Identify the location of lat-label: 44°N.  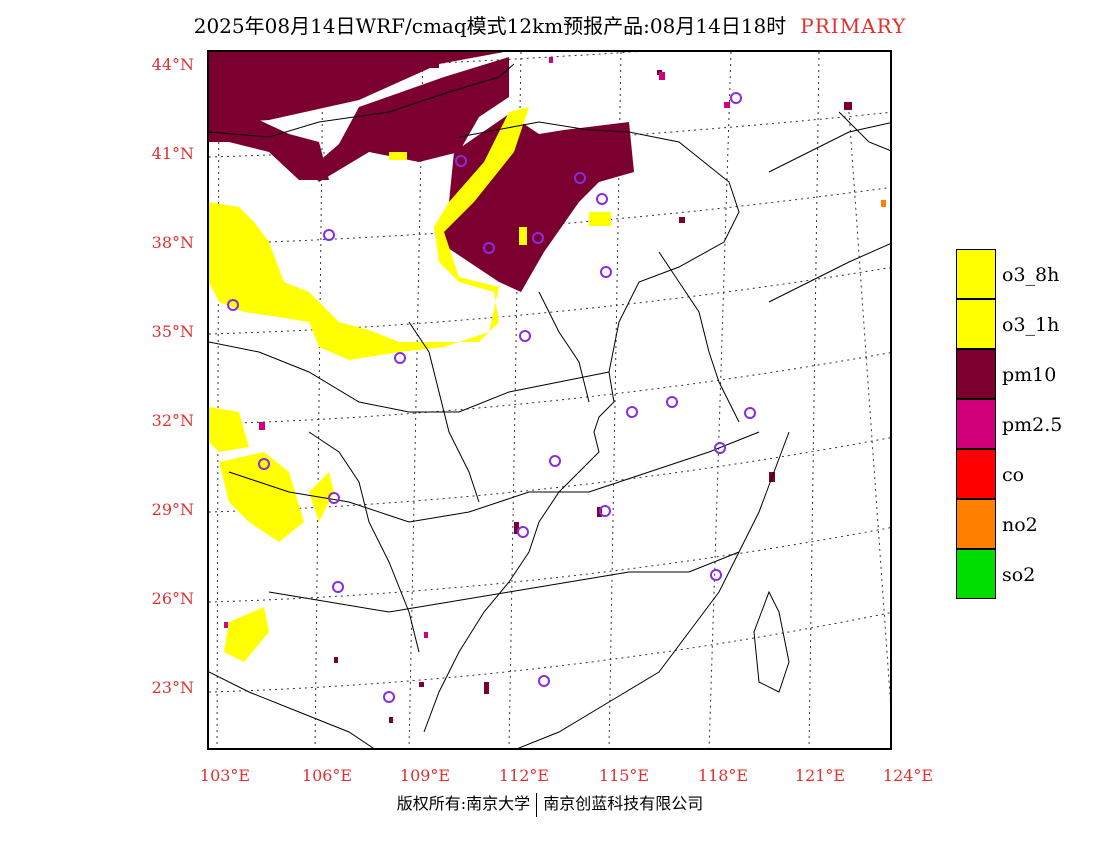
(172, 64).